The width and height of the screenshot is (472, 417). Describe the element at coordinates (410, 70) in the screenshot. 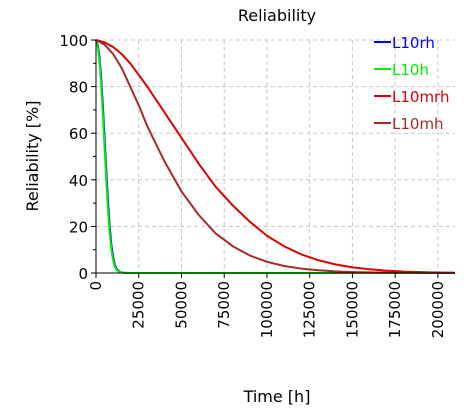

I see `legend-label: L10h` at that location.